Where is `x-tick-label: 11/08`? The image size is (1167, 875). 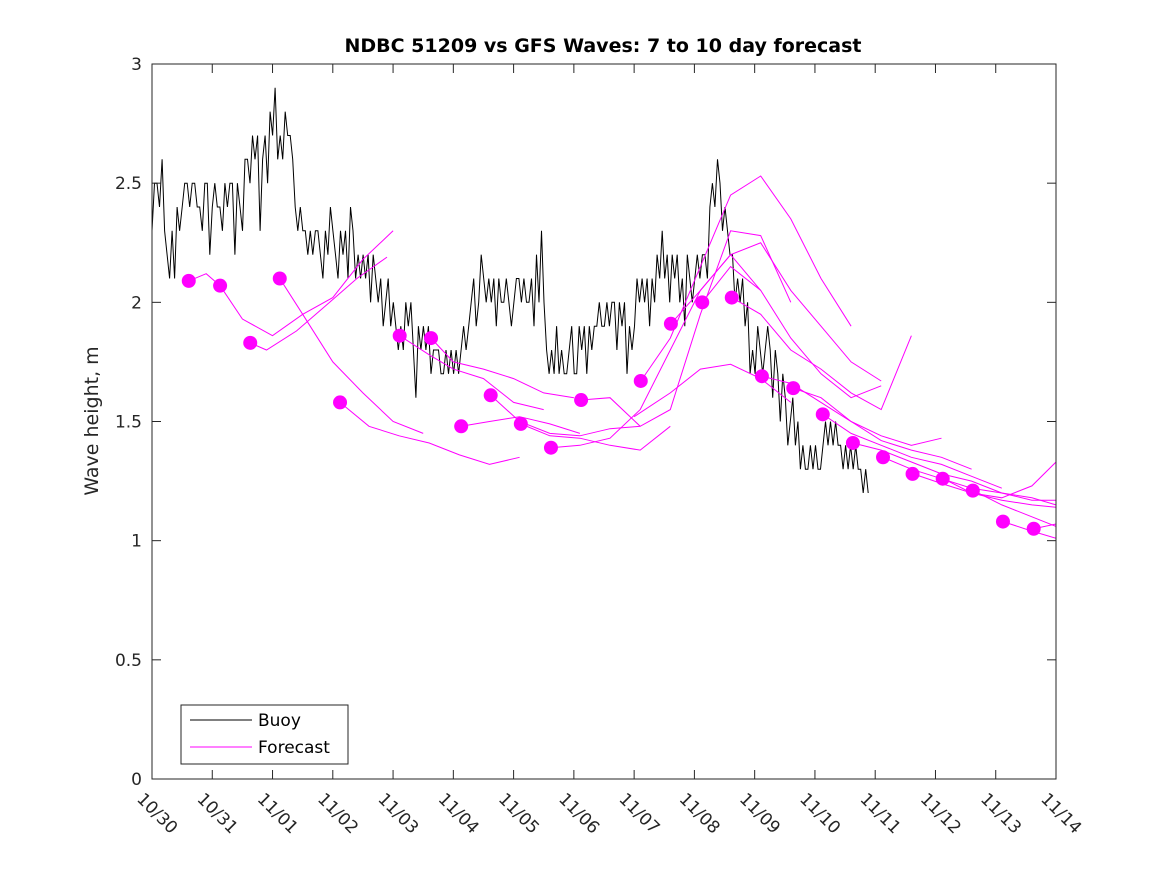
x-tick-label: 11/08 is located at coordinates (699, 813).